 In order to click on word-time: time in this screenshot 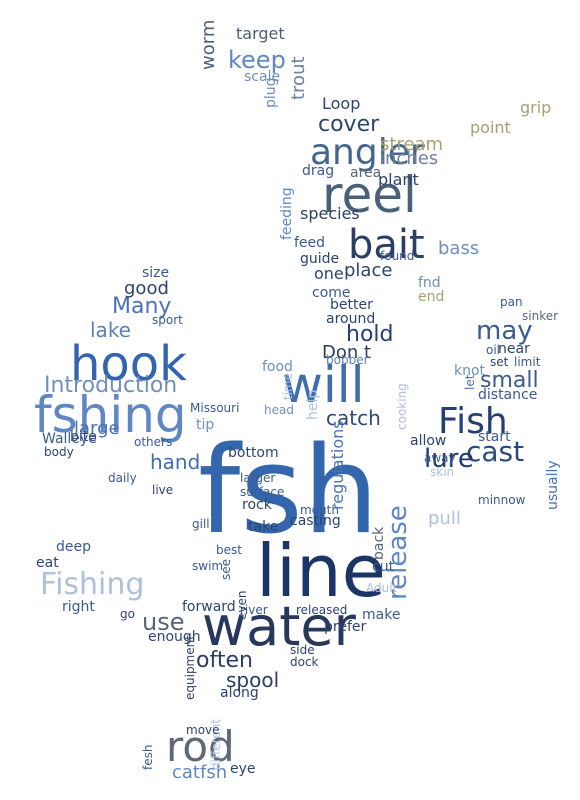, I will do `click(288, 386)`.